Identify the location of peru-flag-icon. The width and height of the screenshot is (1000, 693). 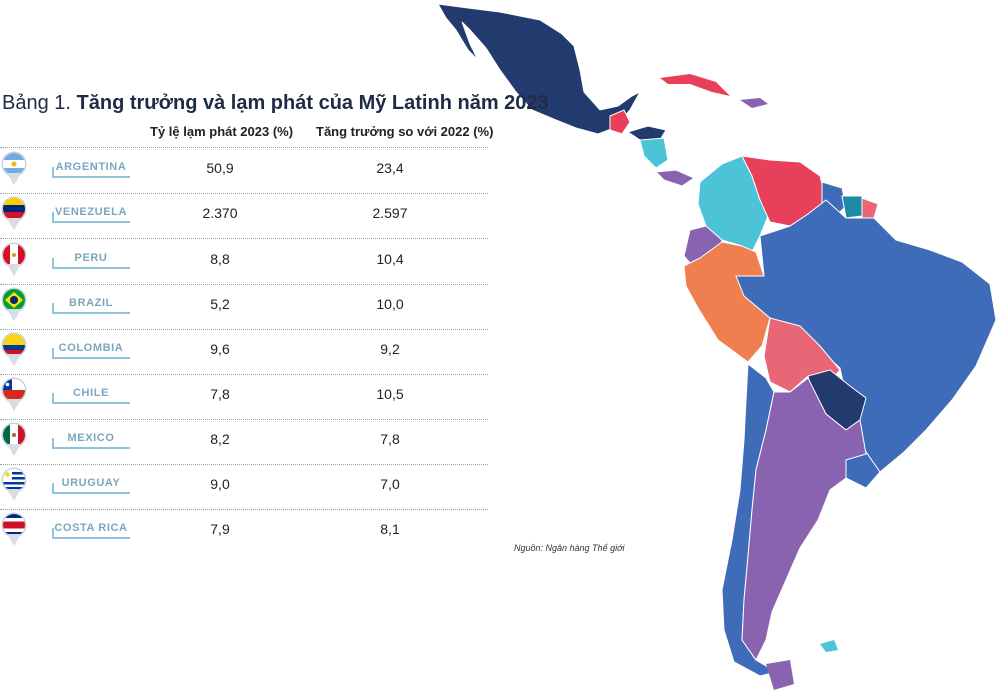
(14, 255).